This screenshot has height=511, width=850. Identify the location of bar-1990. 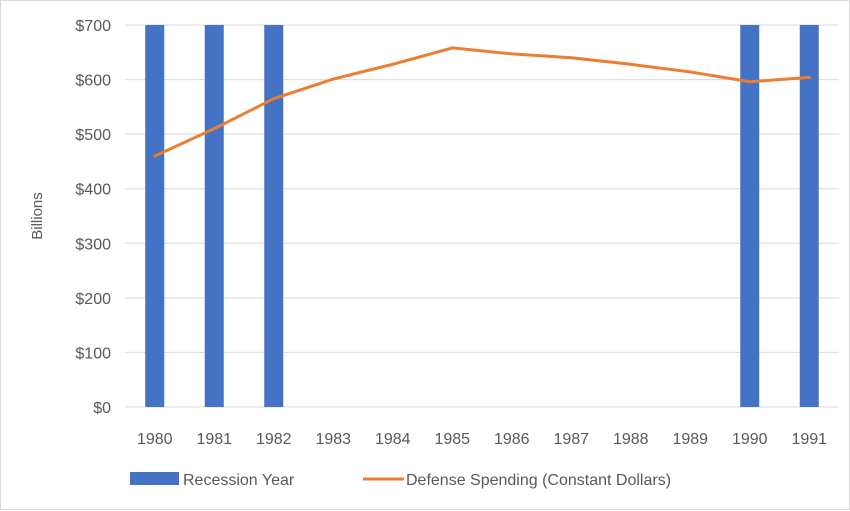
(750, 216).